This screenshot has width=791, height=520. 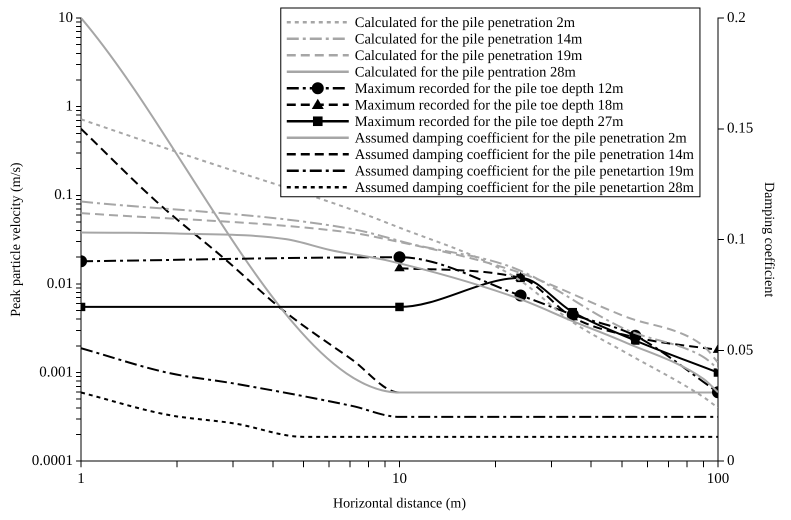 What do you see at coordinates (489, 89) in the screenshot?
I see `legend-label: Maximum recorded for the pile toe depth 12m` at bounding box center [489, 89].